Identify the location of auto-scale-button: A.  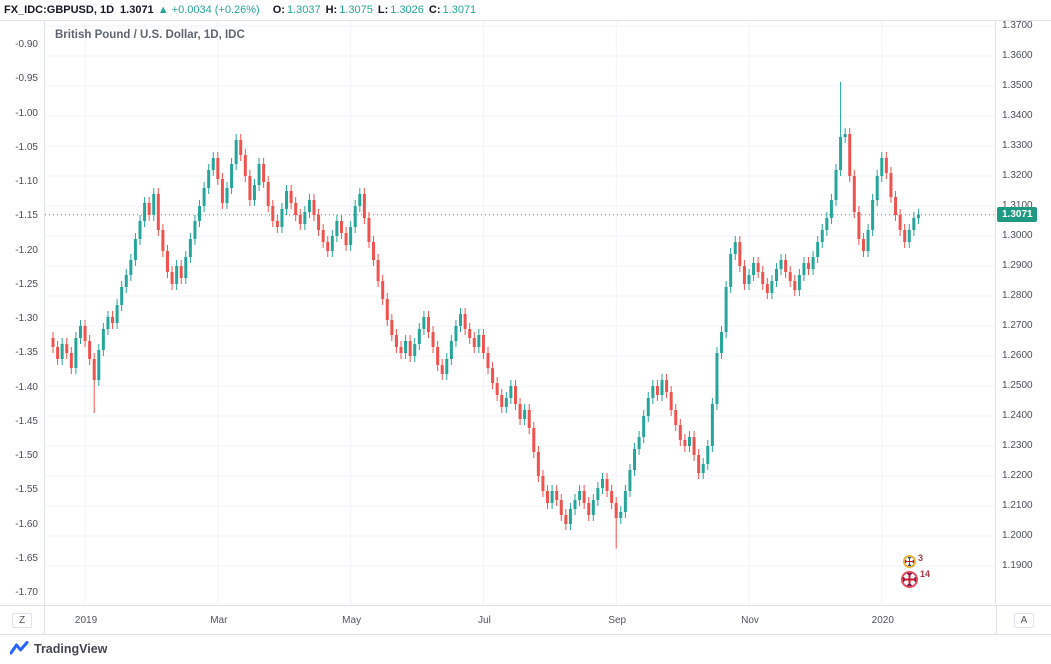
(1024, 620).